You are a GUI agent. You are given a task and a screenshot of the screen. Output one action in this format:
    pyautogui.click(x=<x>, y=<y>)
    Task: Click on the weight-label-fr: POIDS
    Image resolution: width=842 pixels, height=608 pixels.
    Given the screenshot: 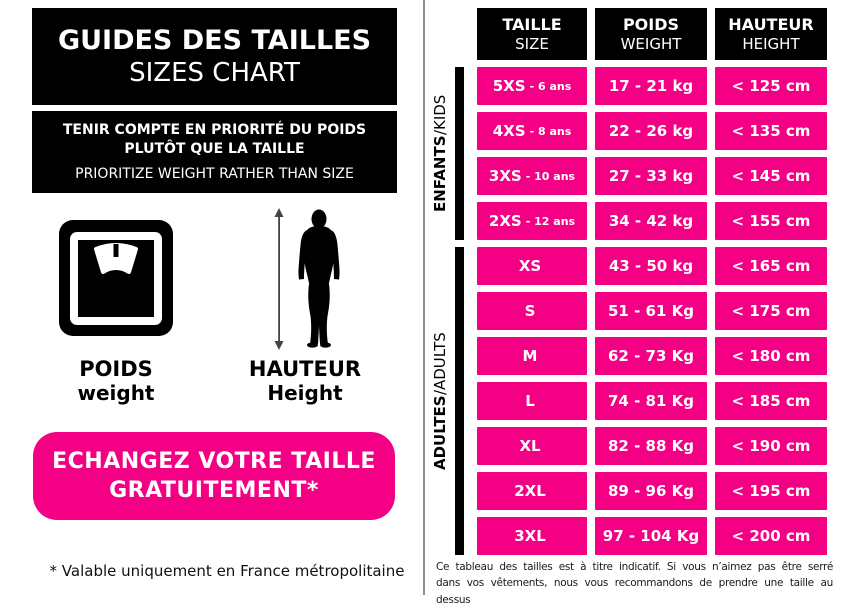 What is the action you would take?
    pyautogui.click(x=116, y=369)
    